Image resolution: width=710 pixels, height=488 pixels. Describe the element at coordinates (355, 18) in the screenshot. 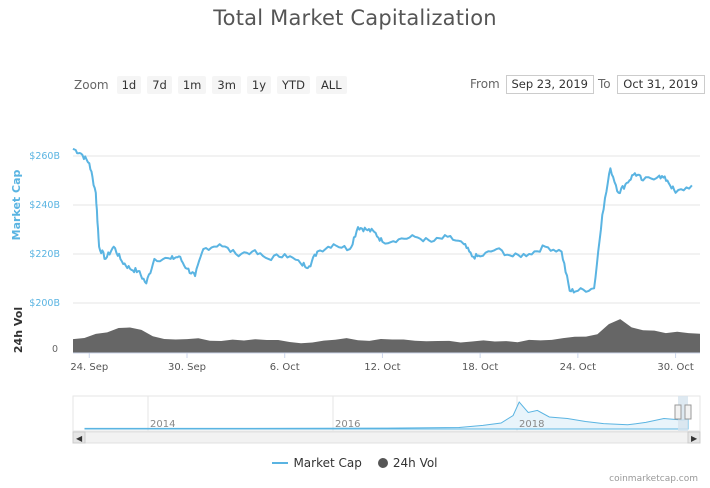

I see `chart-title: Total Market Capitalization` at that location.